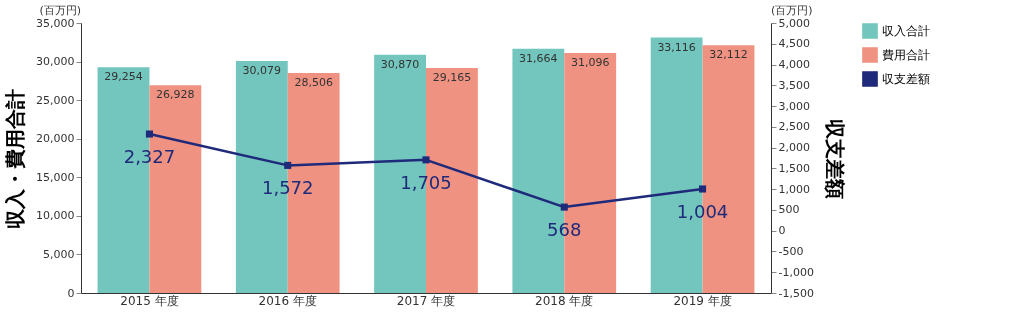 Image resolution: width=1020 pixels, height=327 pixels. I want to click on legend-label: 収支差額, so click(906, 79).